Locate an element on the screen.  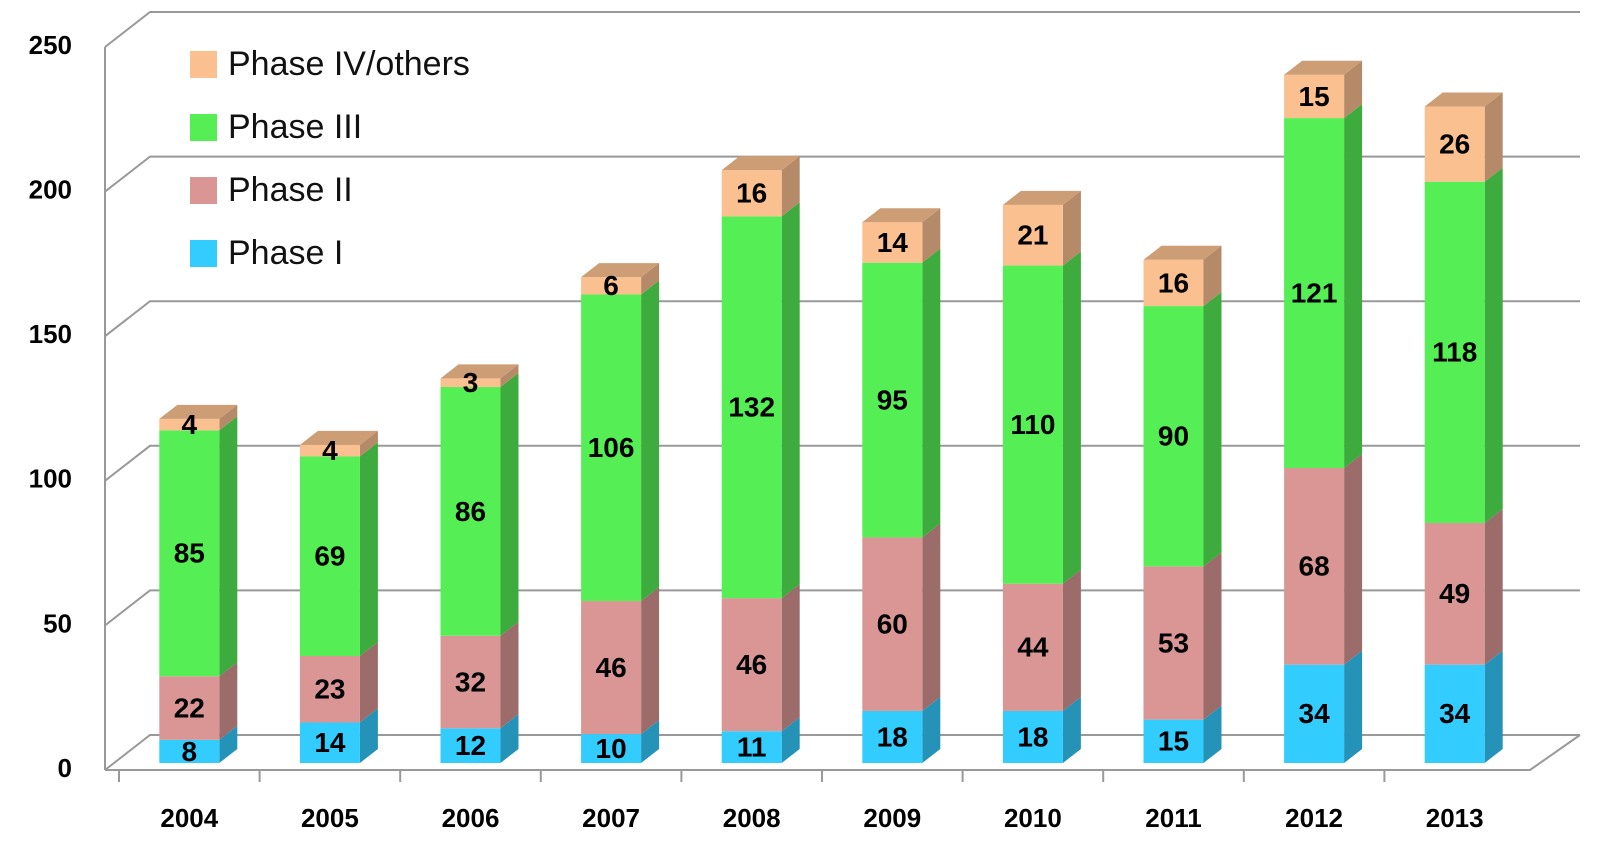
floor-edge is located at coordinates (843, 752).